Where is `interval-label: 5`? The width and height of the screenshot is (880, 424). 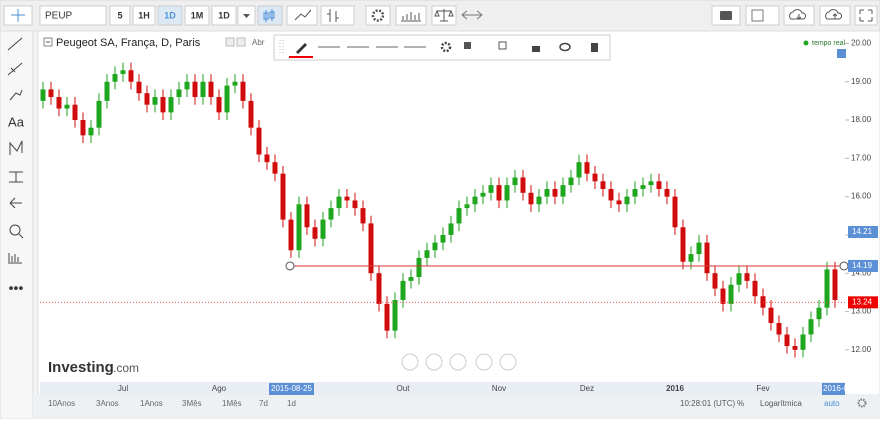
interval-label: 5 is located at coordinates (119, 15).